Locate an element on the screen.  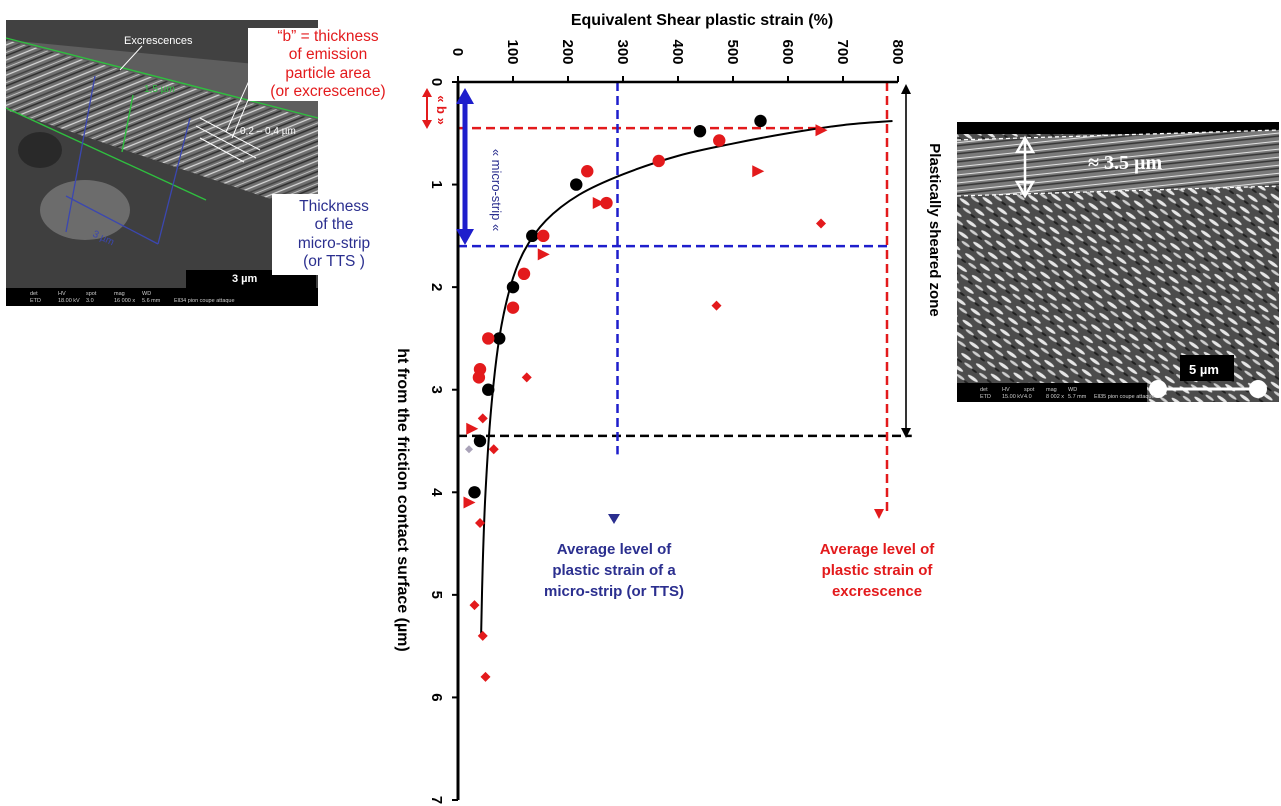
avg-microstrip-line-3: micro-strip (or TTS) is located at coordinates (614, 591).